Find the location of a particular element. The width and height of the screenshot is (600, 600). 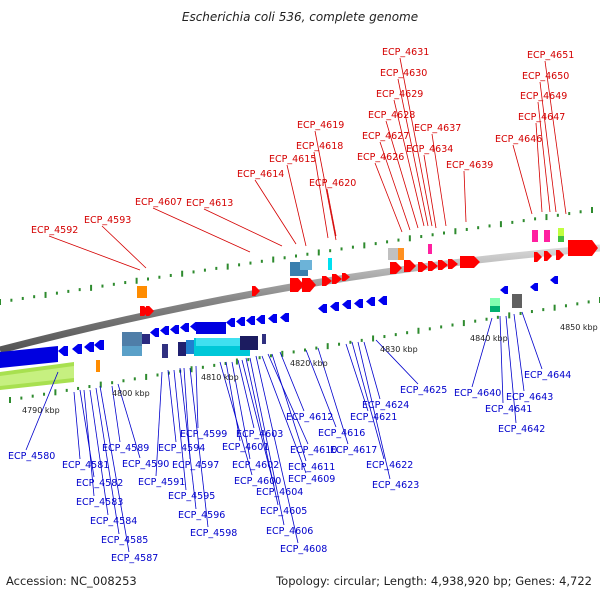

forward-gene-label: ECP_4639 is located at coordinates (469, 165).